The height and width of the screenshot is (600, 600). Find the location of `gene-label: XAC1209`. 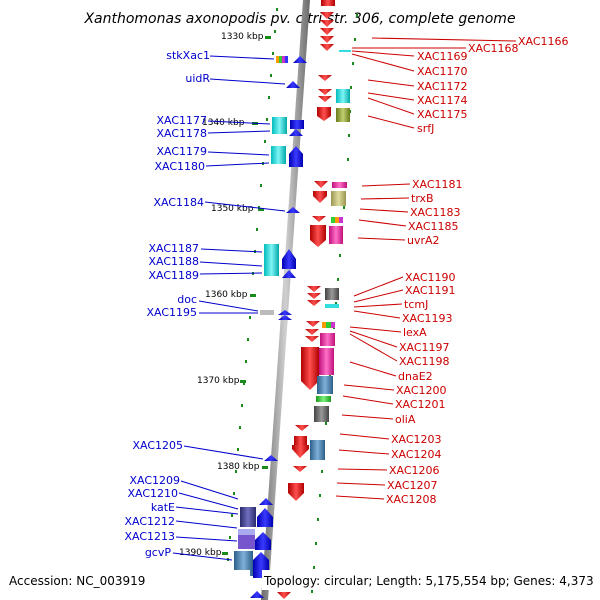

gene-label: XAC1209 is located at coordinates (154, 480).